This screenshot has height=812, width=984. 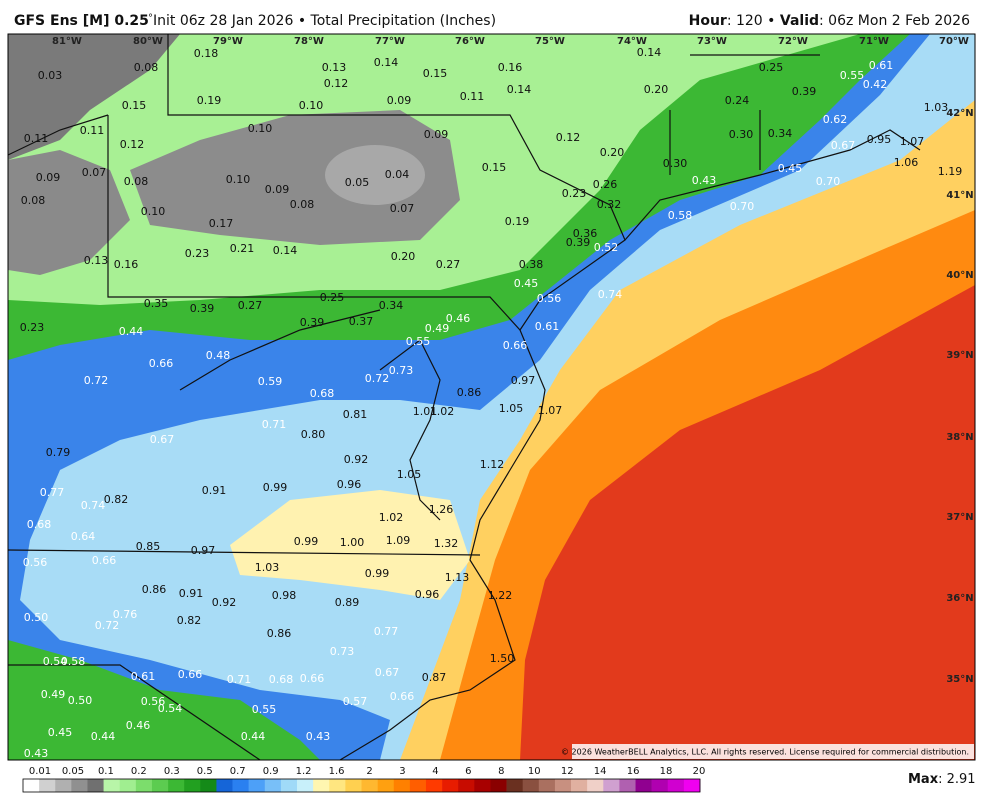 What do you see at coordinates (906, 162) in the screenshot?
I see `station-value: 1.06` at bounding box center [906, 162].